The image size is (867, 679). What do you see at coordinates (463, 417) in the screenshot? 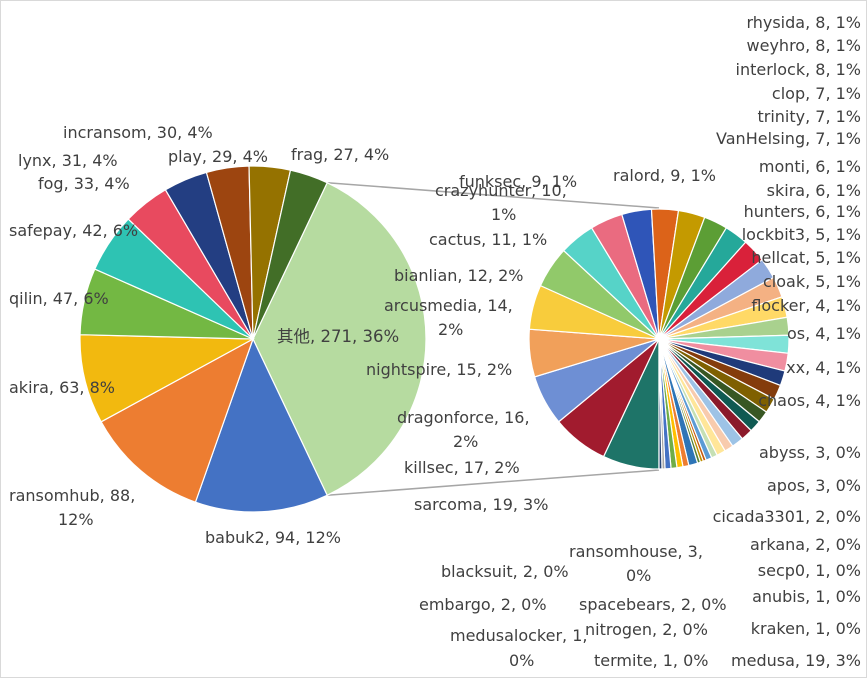
I see `label-dragonforce: dragonforce, 16,` at bounding box center [463, 417].